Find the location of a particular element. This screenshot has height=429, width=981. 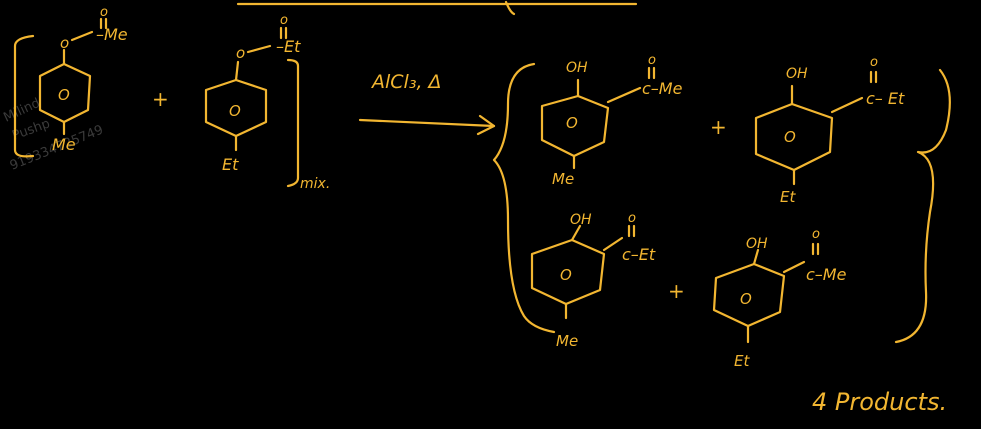

product-3-acyl: c–Et is located at coordinates (639, 254).